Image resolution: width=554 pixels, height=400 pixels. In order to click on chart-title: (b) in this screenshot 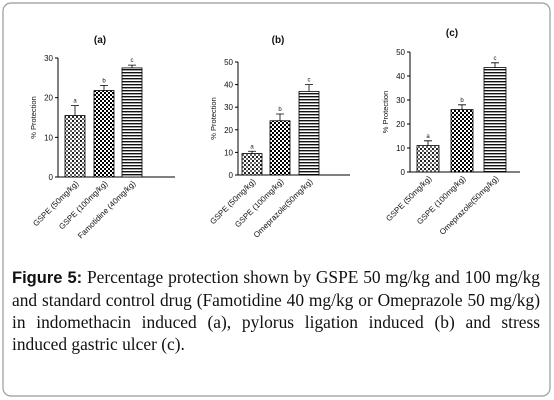, I will do `click(278, 40)`.